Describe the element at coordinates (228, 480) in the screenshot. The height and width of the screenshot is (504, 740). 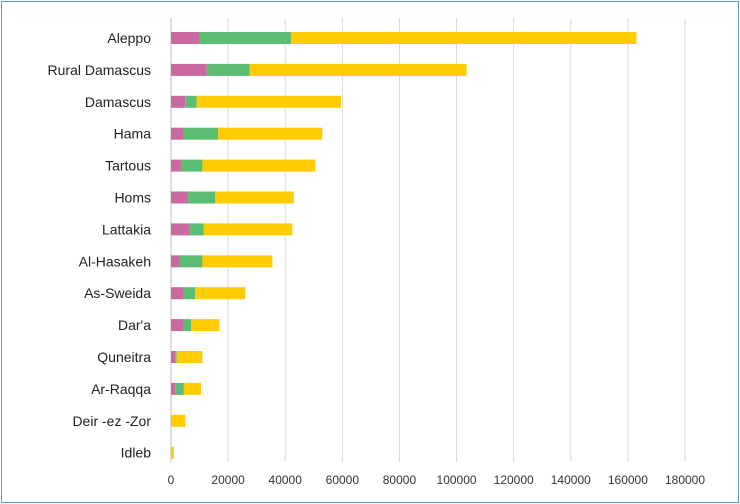
I see `x-tick-label: 20000` at that location.